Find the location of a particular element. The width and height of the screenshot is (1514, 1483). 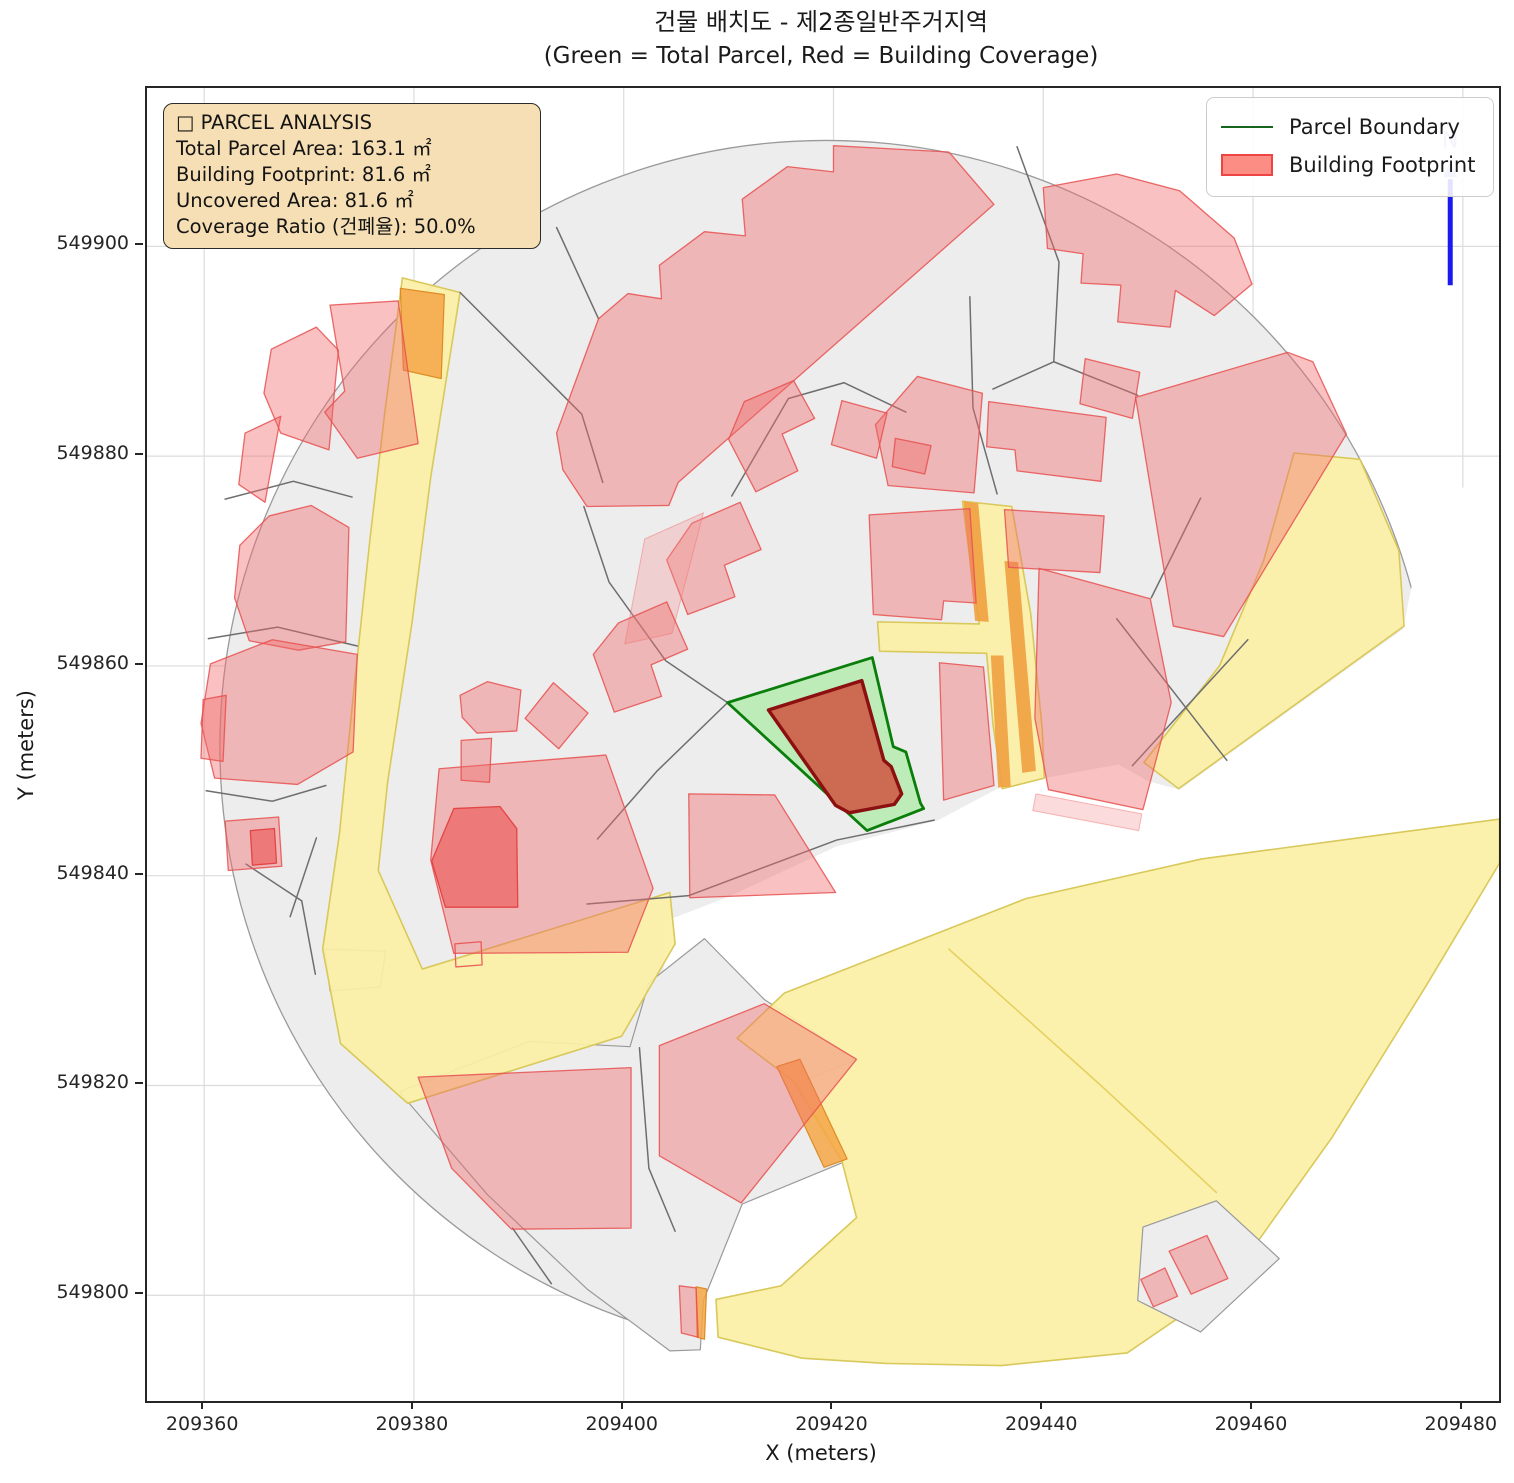

building-ne-arc is located at coordinates (1147, 250).